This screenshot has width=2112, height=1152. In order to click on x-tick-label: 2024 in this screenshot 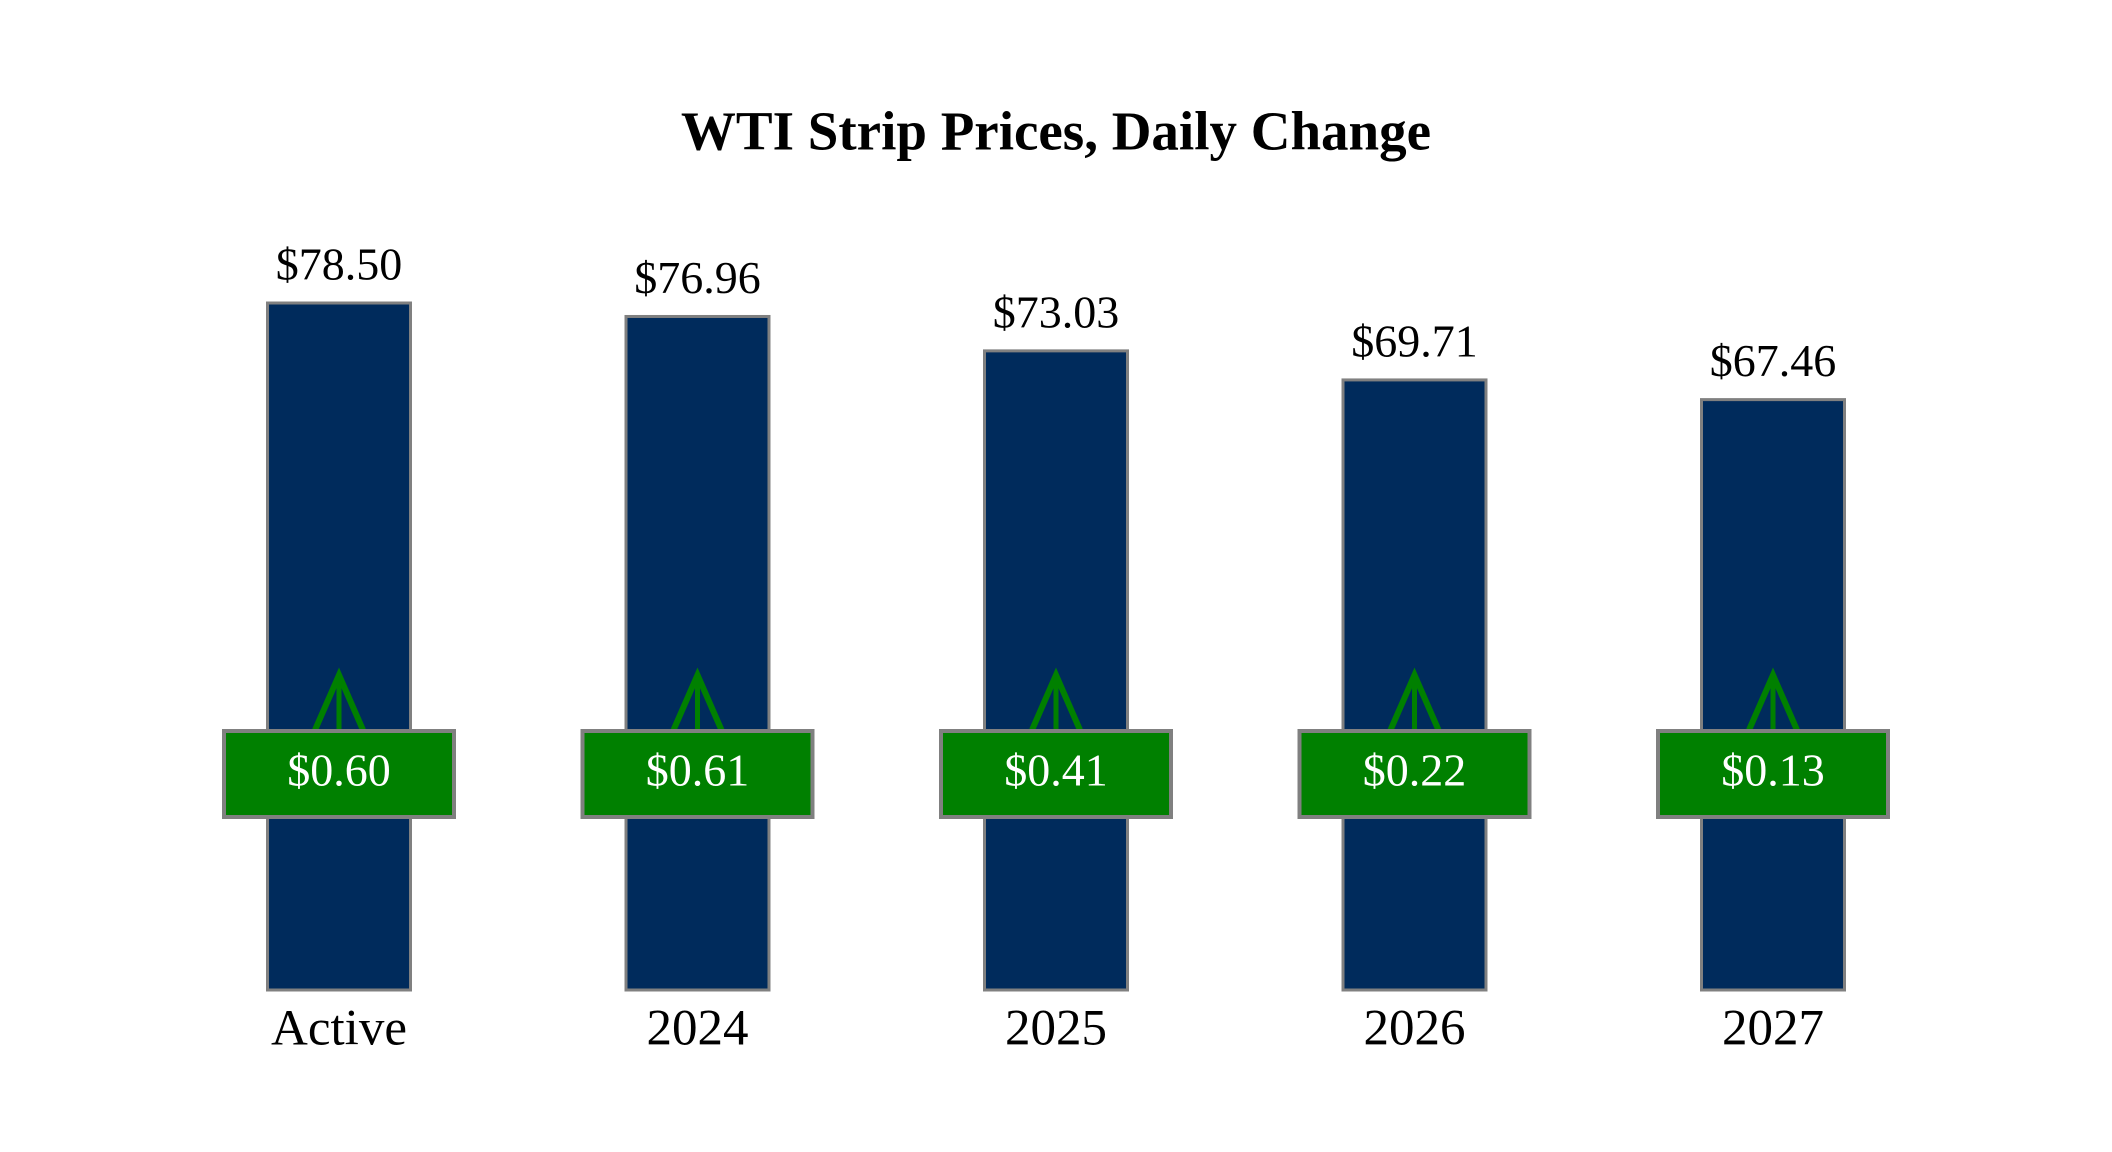, I will do `click(698, 1029)`.